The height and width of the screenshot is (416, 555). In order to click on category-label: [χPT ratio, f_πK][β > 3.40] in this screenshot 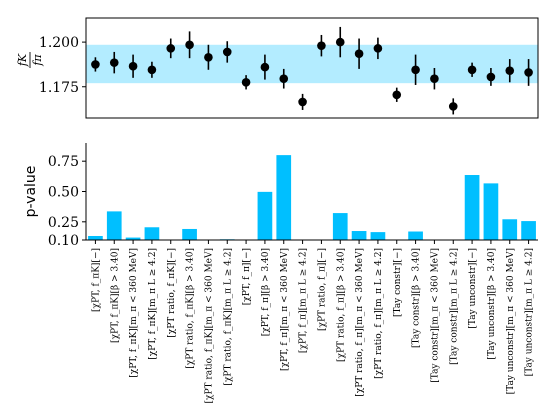, I will do `click(191, 308)`.